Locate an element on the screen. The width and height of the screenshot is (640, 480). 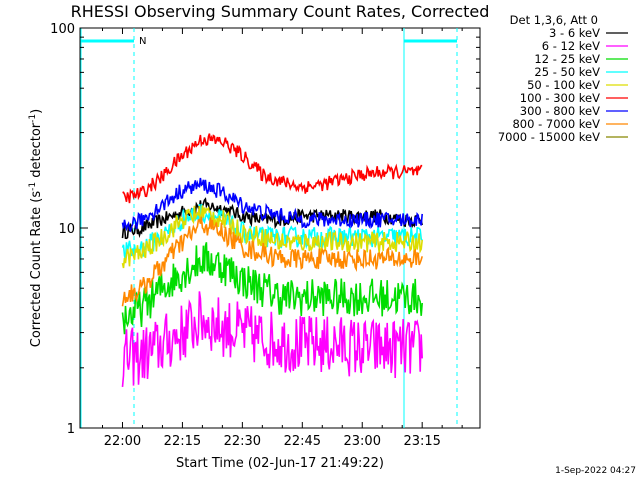
y-tick-label: 10 is located at coordinates (66, 229).